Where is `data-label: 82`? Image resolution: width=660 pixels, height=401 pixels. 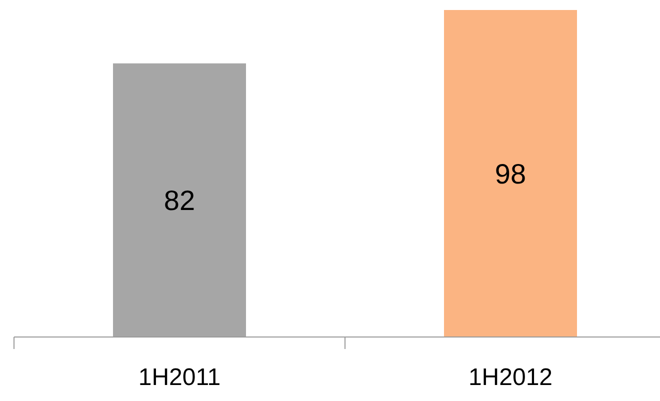
data-label: 82 is located at coordinates (180, 200).